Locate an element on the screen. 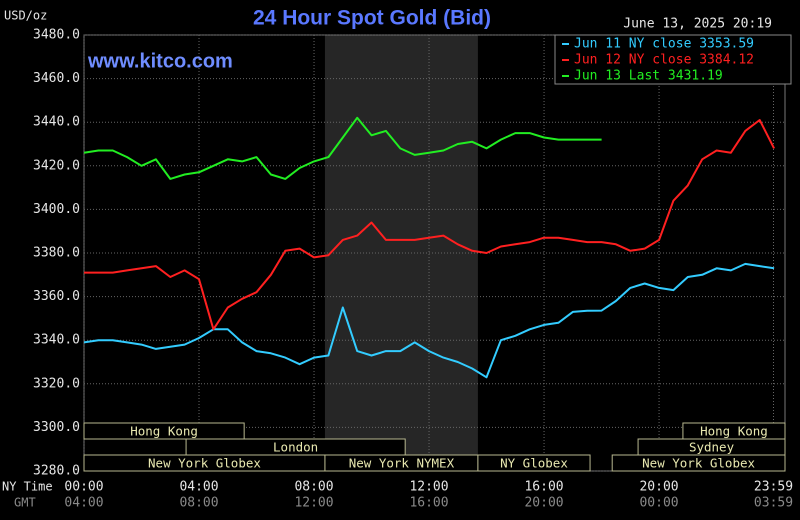 This screenshot has width=800, height=520. x2-tick-label: 03:59 is located at coordinates (773, 503).